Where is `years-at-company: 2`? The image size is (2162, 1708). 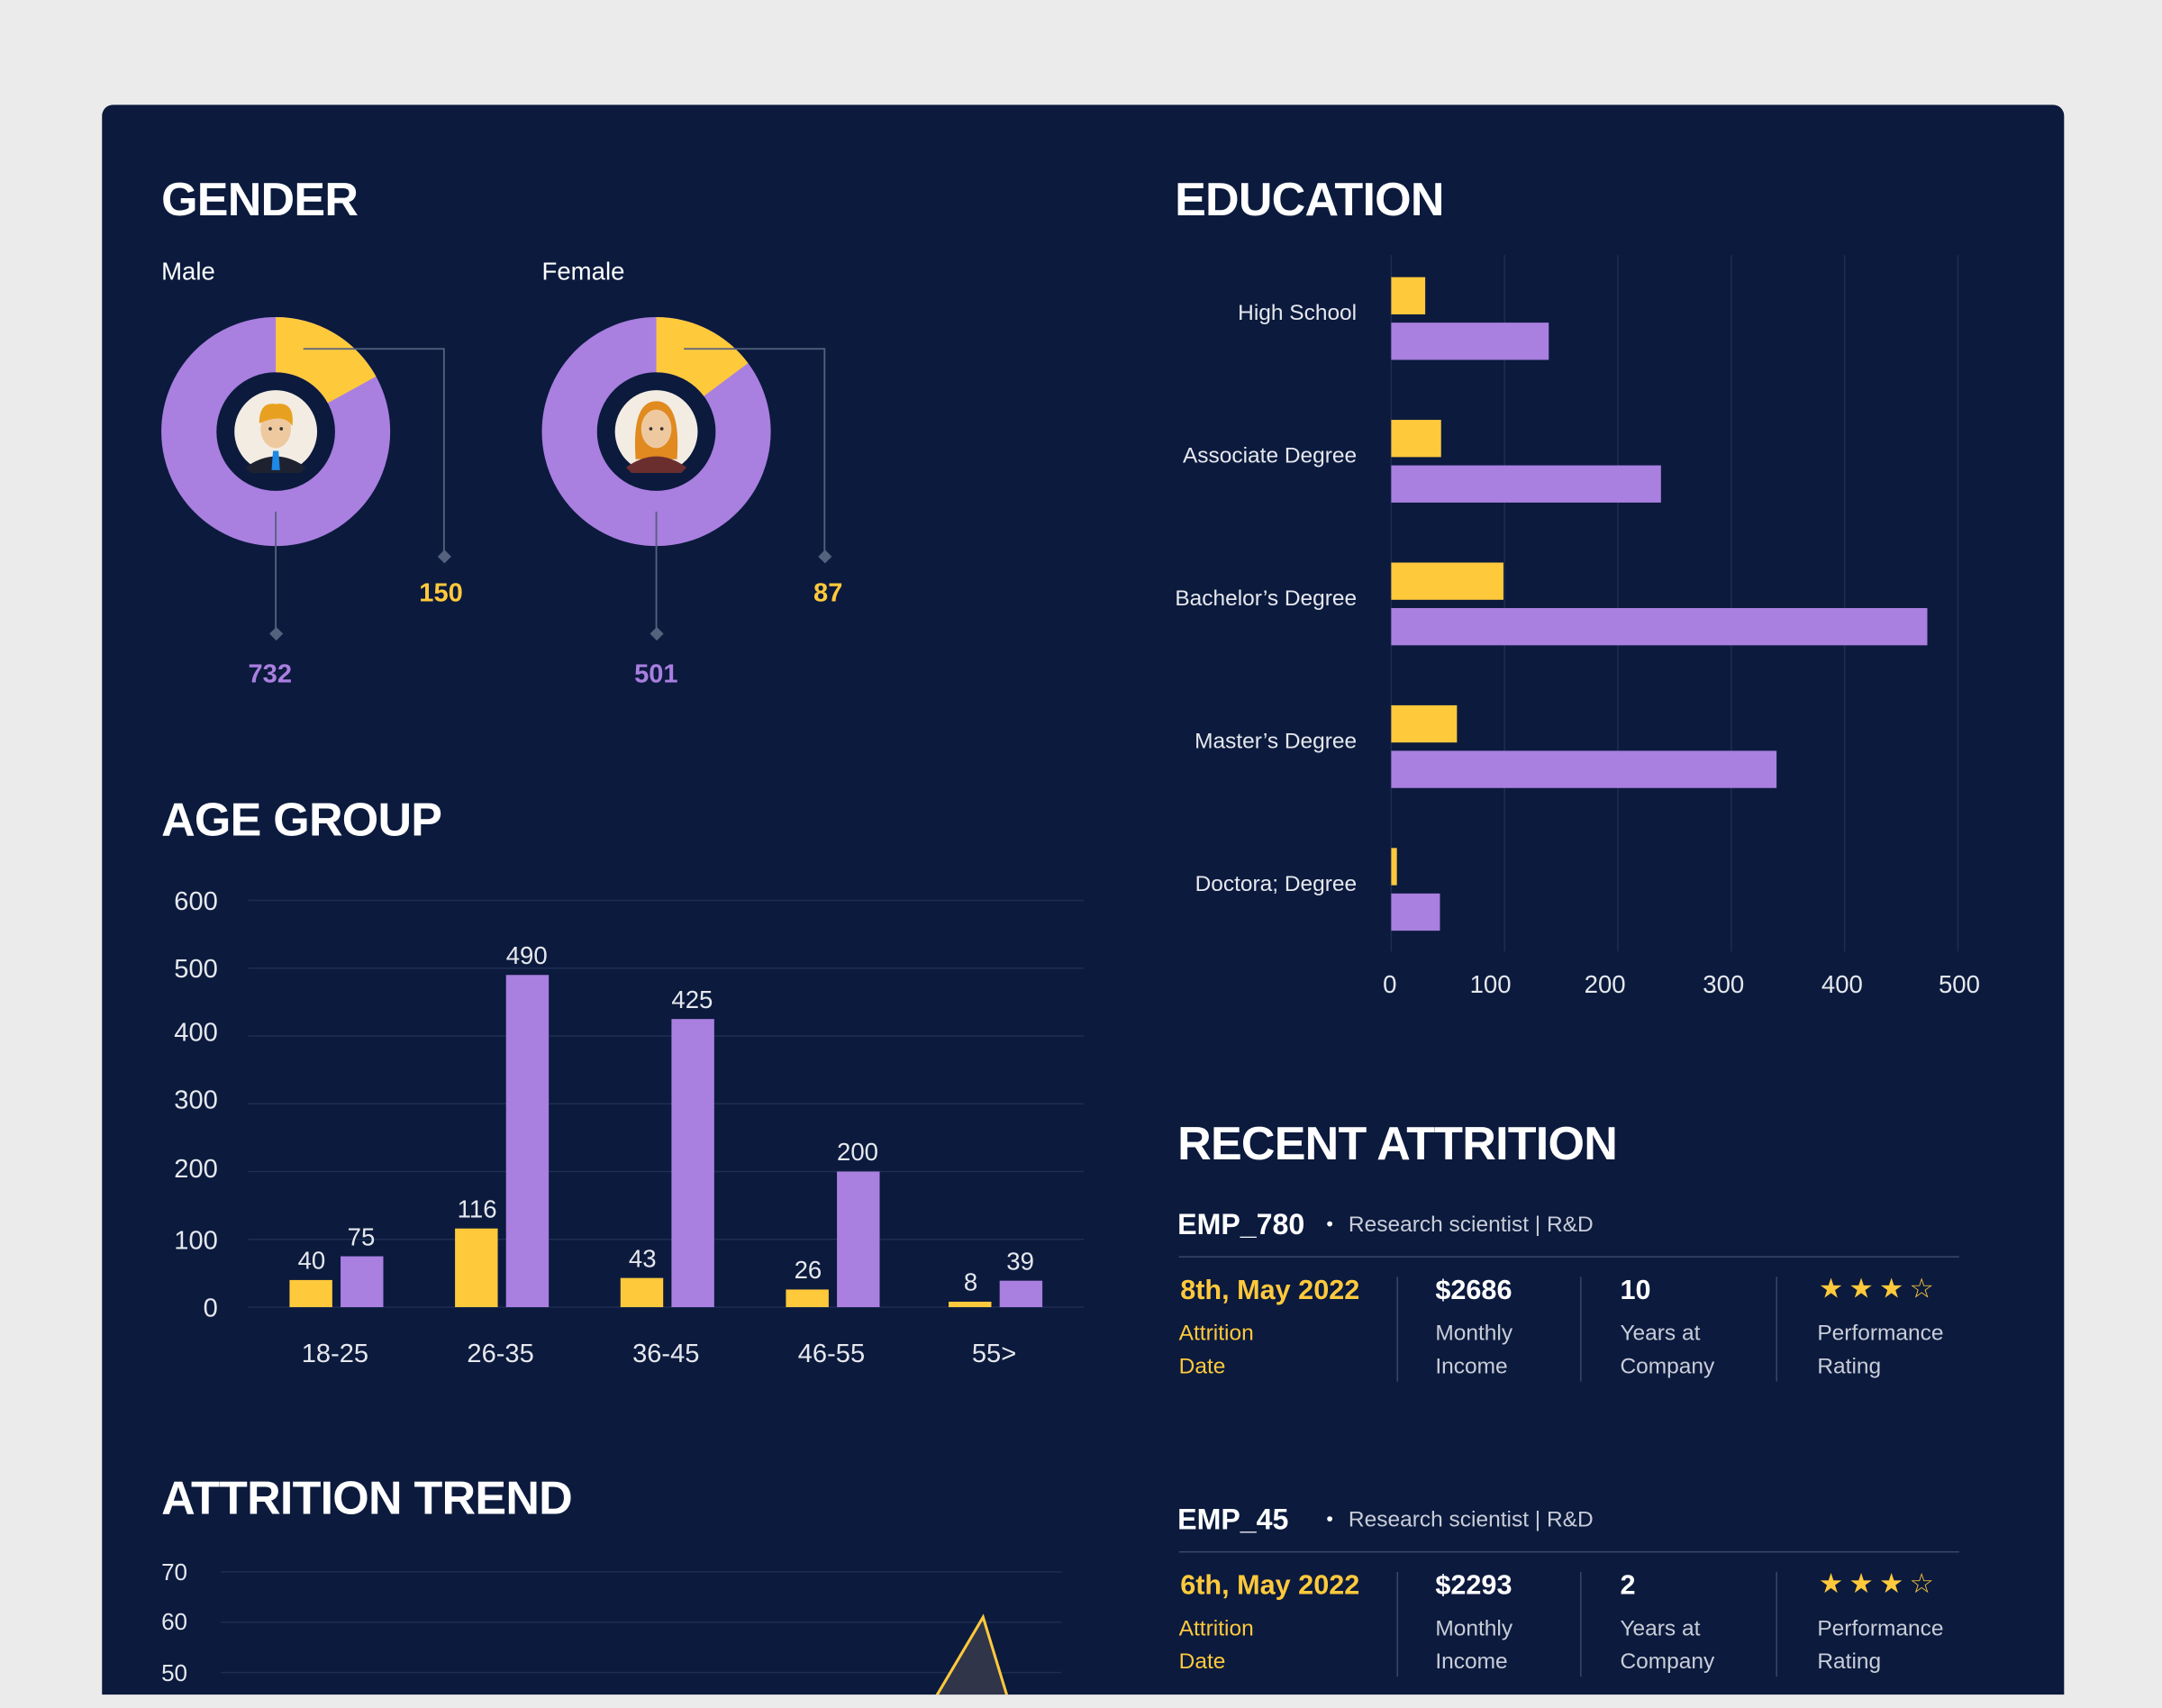
years-at-company: 2 is located at coordinates (1628, 1586).